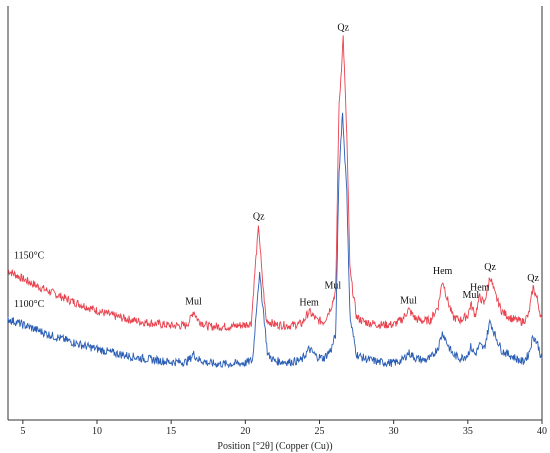 Image resolution: width=550 pixels, height=453 pixels. I want to click on x-axis-title: Position [°2θ] (Copper (Cu)), so click(274, 446).